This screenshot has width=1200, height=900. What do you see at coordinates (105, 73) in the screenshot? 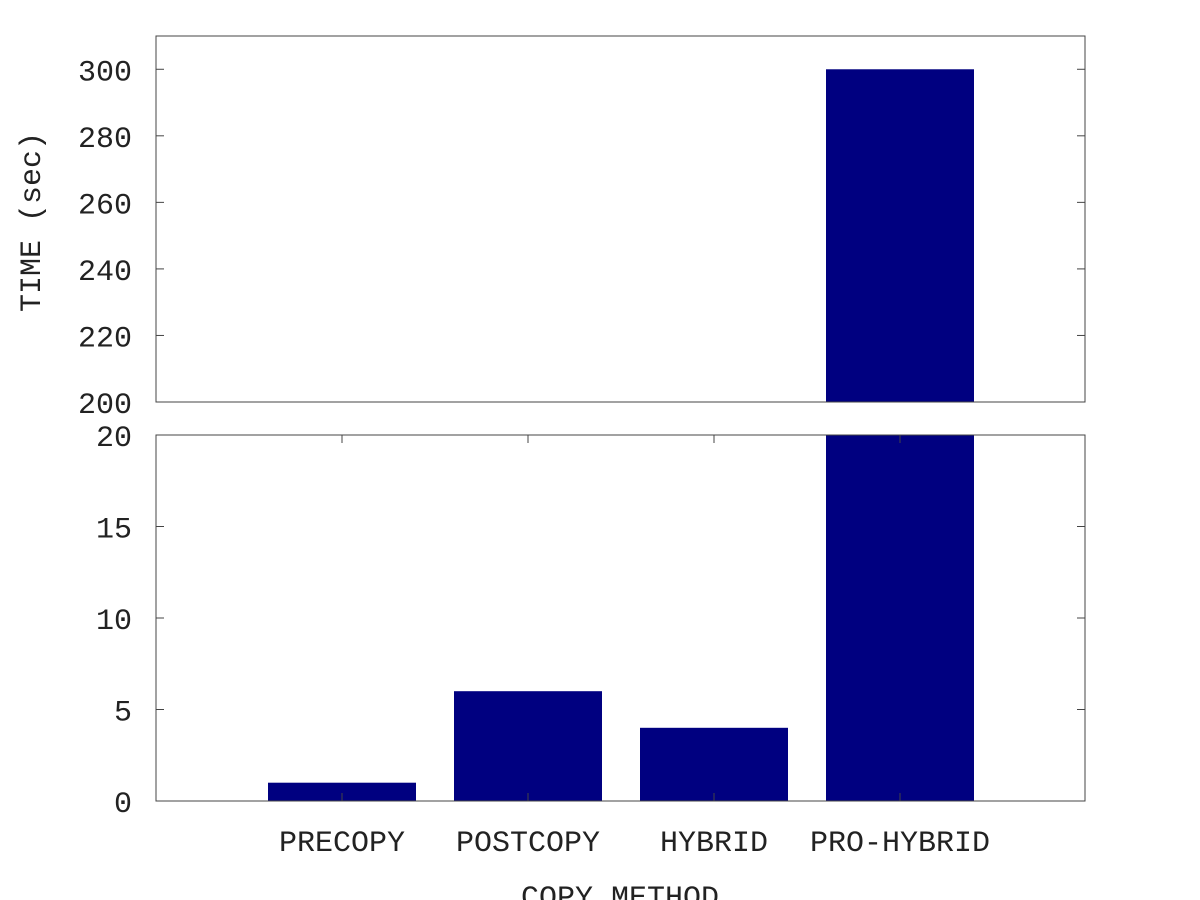
I see `y-tick-label: 300` at bounding box center [105, 73].